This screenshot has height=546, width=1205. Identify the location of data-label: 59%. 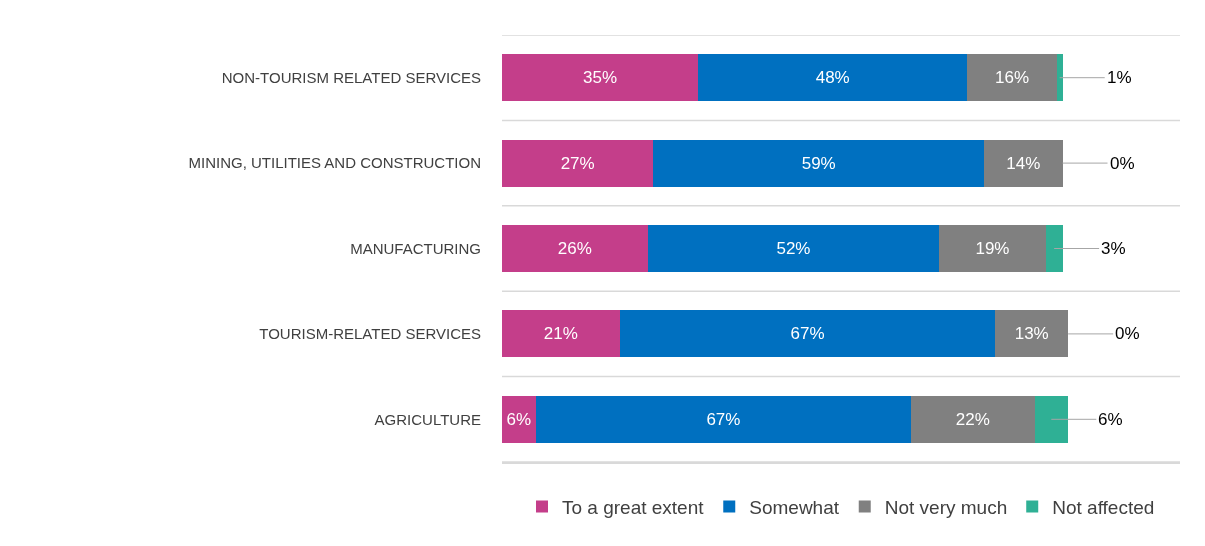
(818, 163).